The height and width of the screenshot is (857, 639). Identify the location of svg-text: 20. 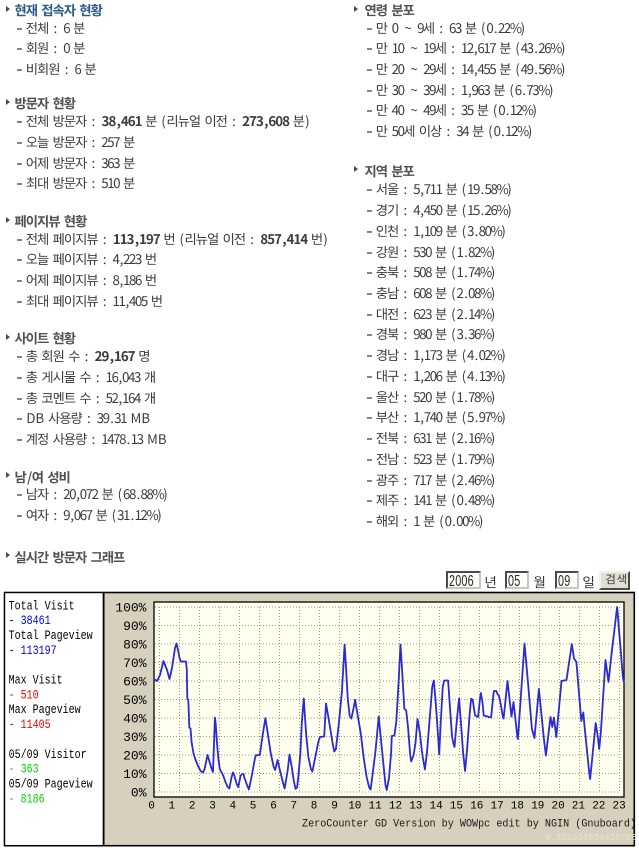
(557, 807).